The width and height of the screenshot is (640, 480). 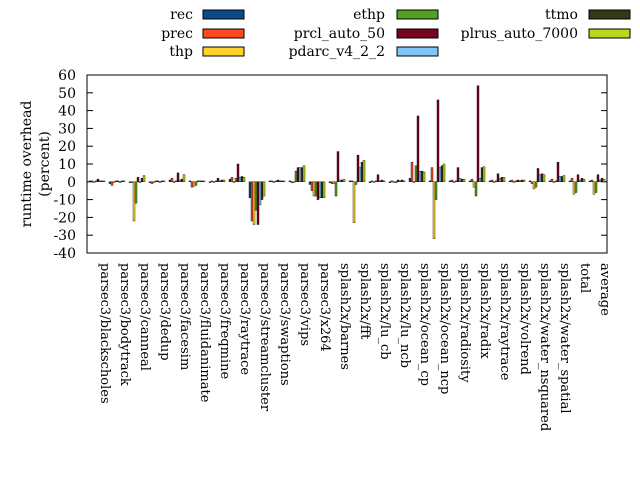 What do you see at coordinates (190, 181) in the screenshot?
I see `bar-rec-parsec3-fluidanimate` at bounding box center [190, 181].